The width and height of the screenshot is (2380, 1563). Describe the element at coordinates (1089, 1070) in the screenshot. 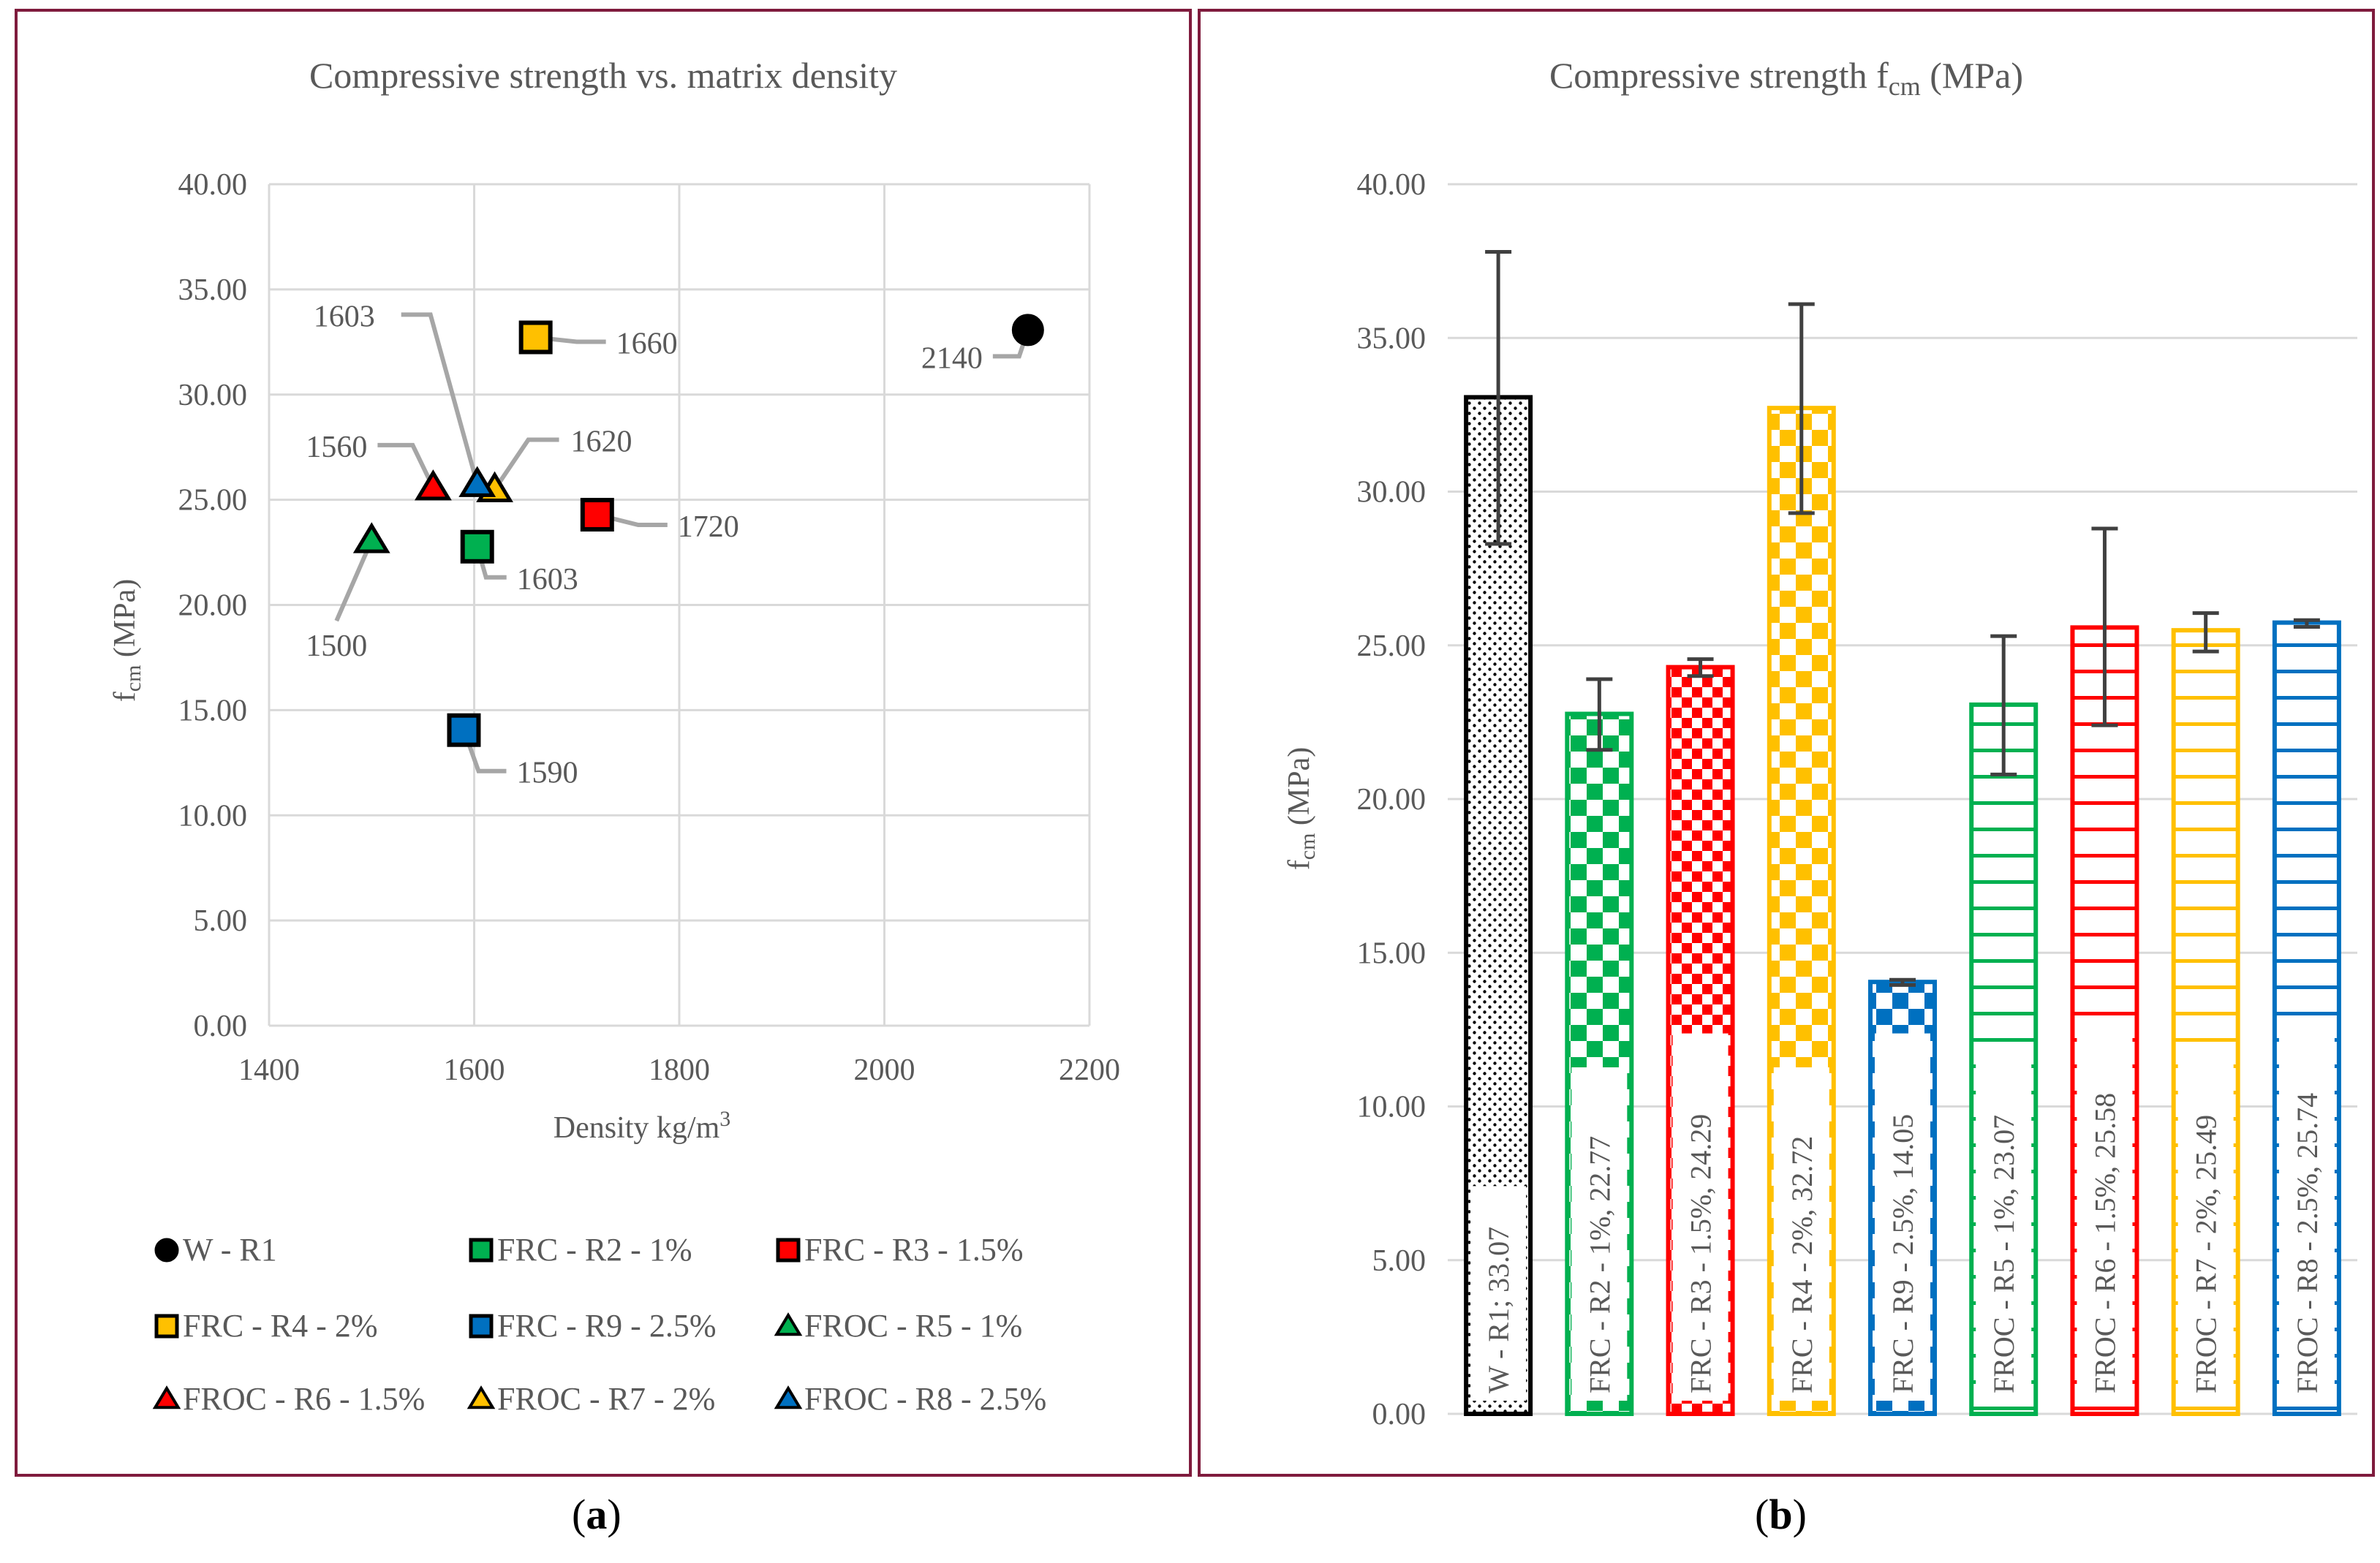

I see `x-tick-label: 2200` at that location.